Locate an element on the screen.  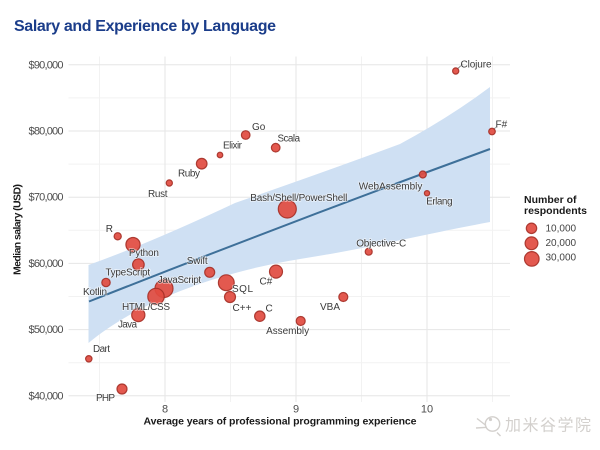
svg-text: 10,000 is located at coordinates (561, 229).